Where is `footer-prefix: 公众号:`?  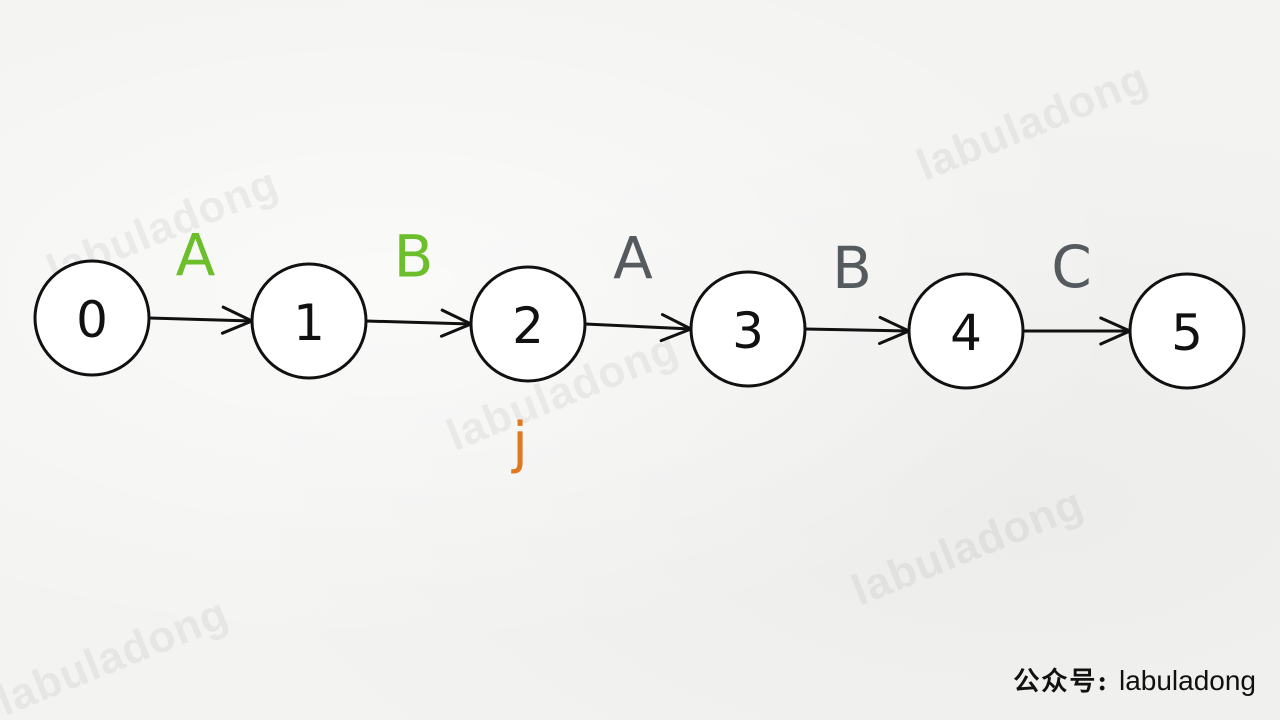 footer-prefix: 公众号: is located at coordinates (1061, 682).